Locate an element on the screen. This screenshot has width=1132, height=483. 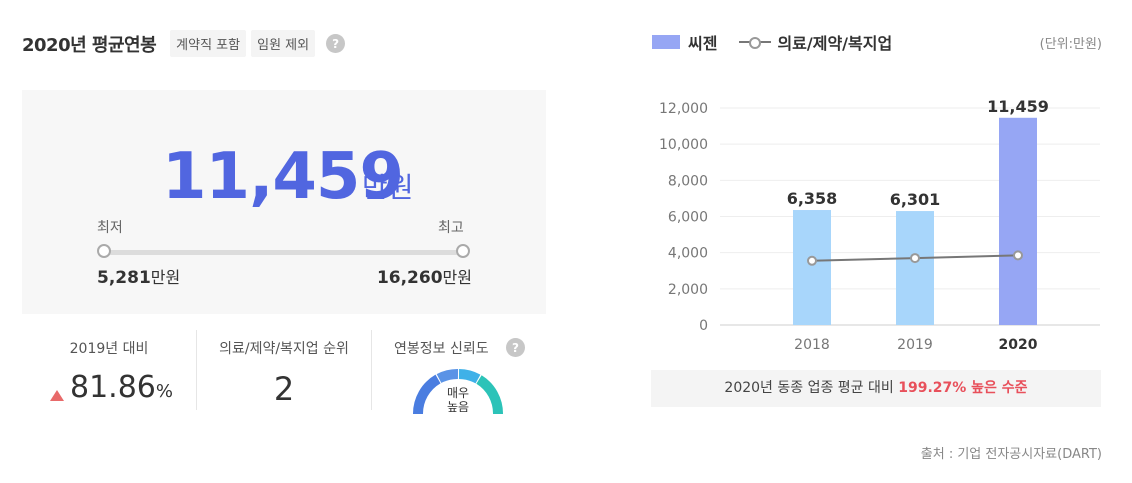
legend-industry-label: 의료/제약/복지업 is located at coordinates (835, 43).